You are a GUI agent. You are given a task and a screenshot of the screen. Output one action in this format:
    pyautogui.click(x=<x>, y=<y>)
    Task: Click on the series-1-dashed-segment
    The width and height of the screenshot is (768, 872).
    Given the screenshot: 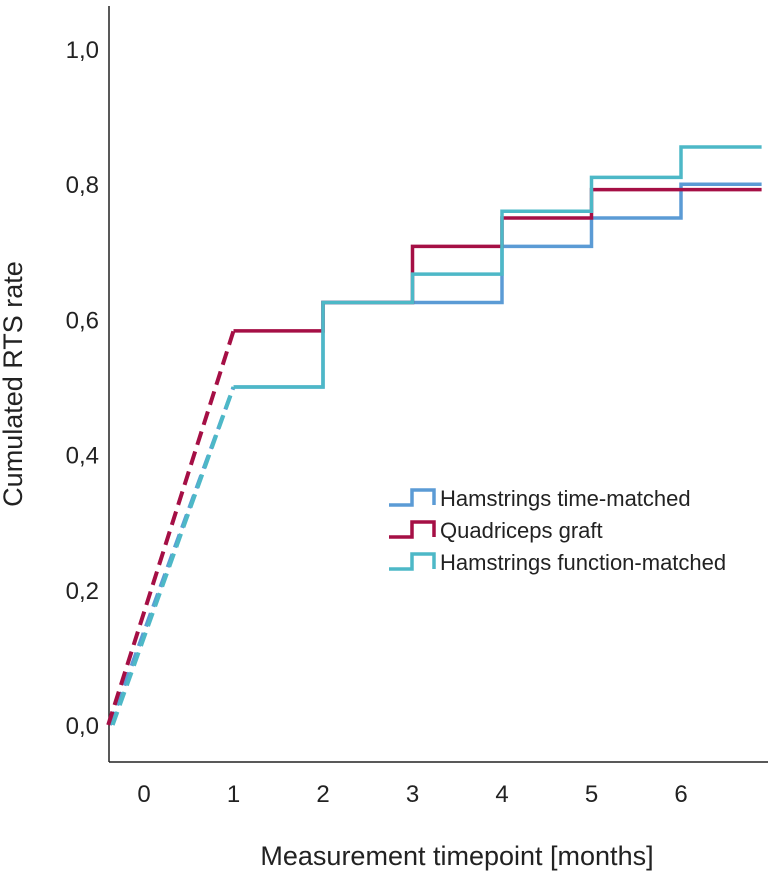 What is the action you would take?
    pyautogui.click(x=171, y=528)
    